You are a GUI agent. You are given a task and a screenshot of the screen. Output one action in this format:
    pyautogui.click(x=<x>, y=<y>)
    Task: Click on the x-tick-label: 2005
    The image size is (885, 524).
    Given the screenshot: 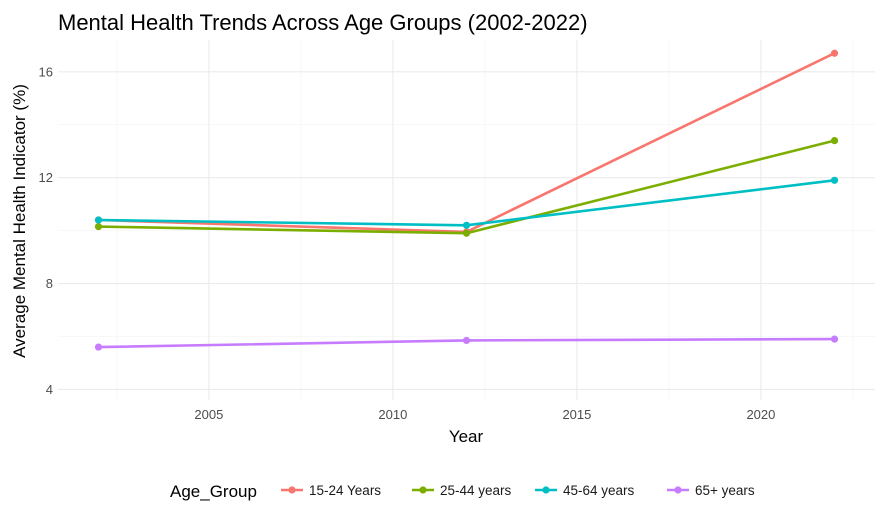 What is the action you would take?
    pyautogui.click(x=208, y=414)
    